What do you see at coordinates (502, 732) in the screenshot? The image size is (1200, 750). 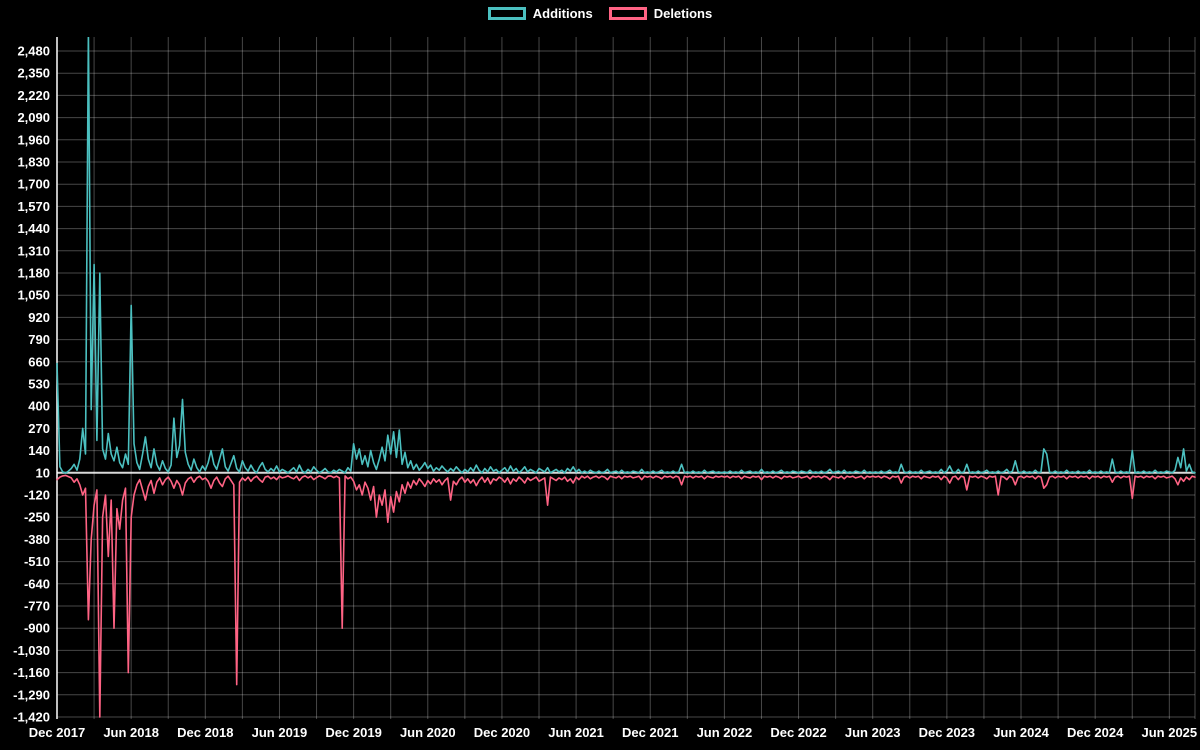 I see `x-tick-label: Dec 2020` at bounding box center [502, 732].